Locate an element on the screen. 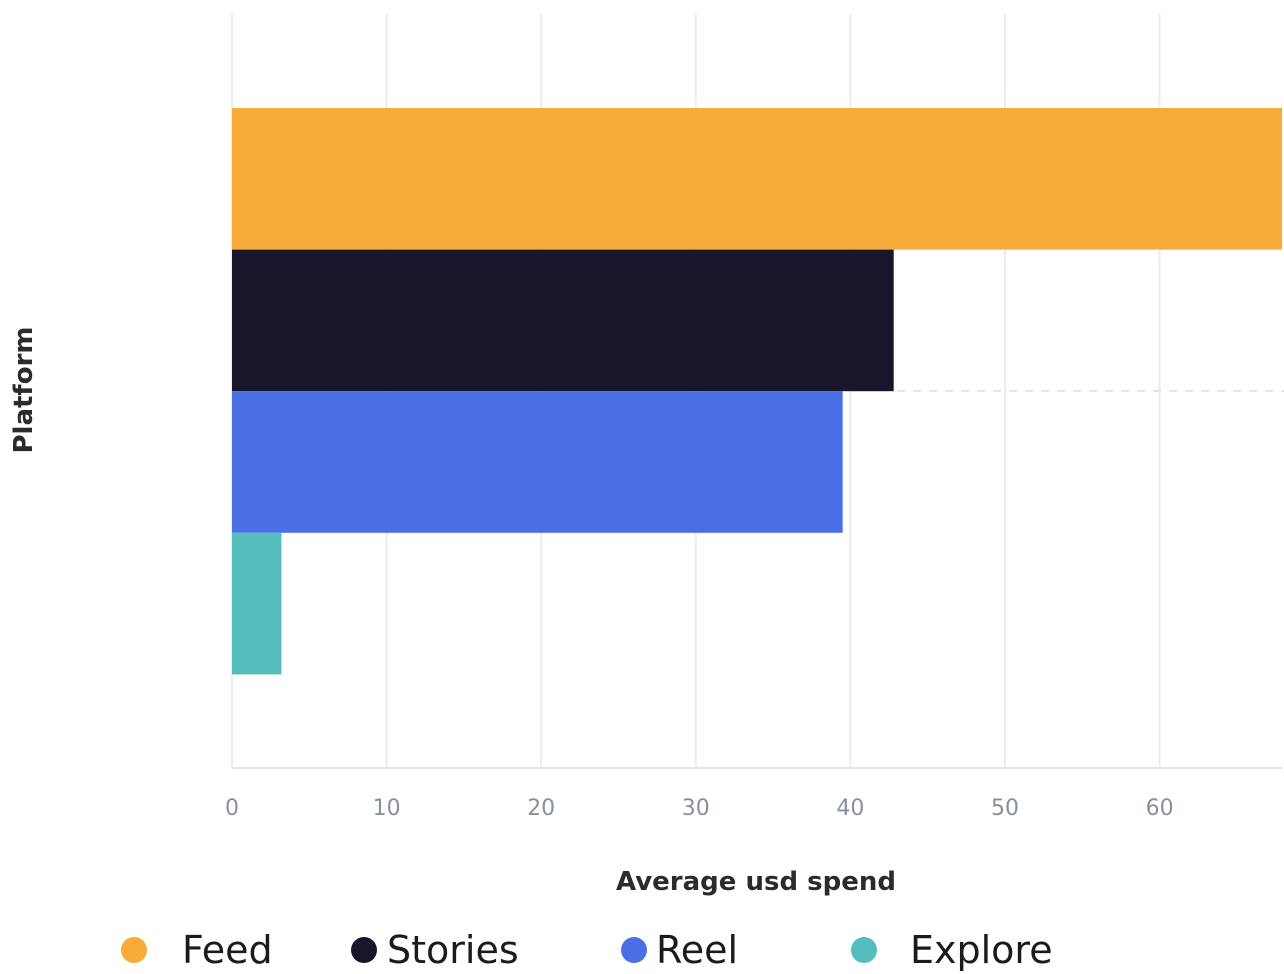 The height and width of the screenshot is (974, 1284). legend-label: Reel is located at coordinates (697, 950).